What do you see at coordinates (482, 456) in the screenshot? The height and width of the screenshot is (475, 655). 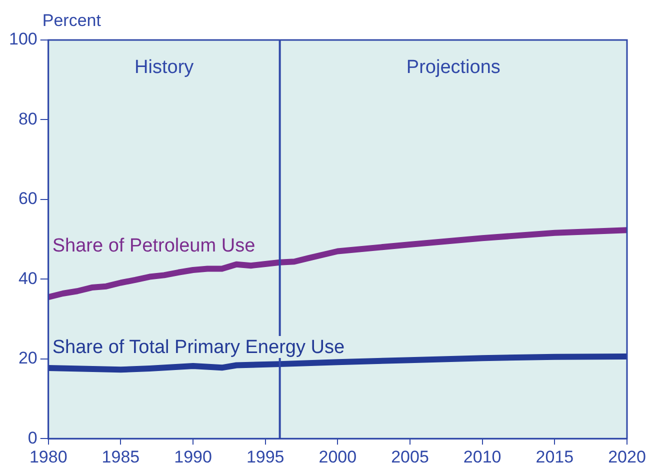 I see `x-tick-label: 2010` at bounding box center [482, 456].